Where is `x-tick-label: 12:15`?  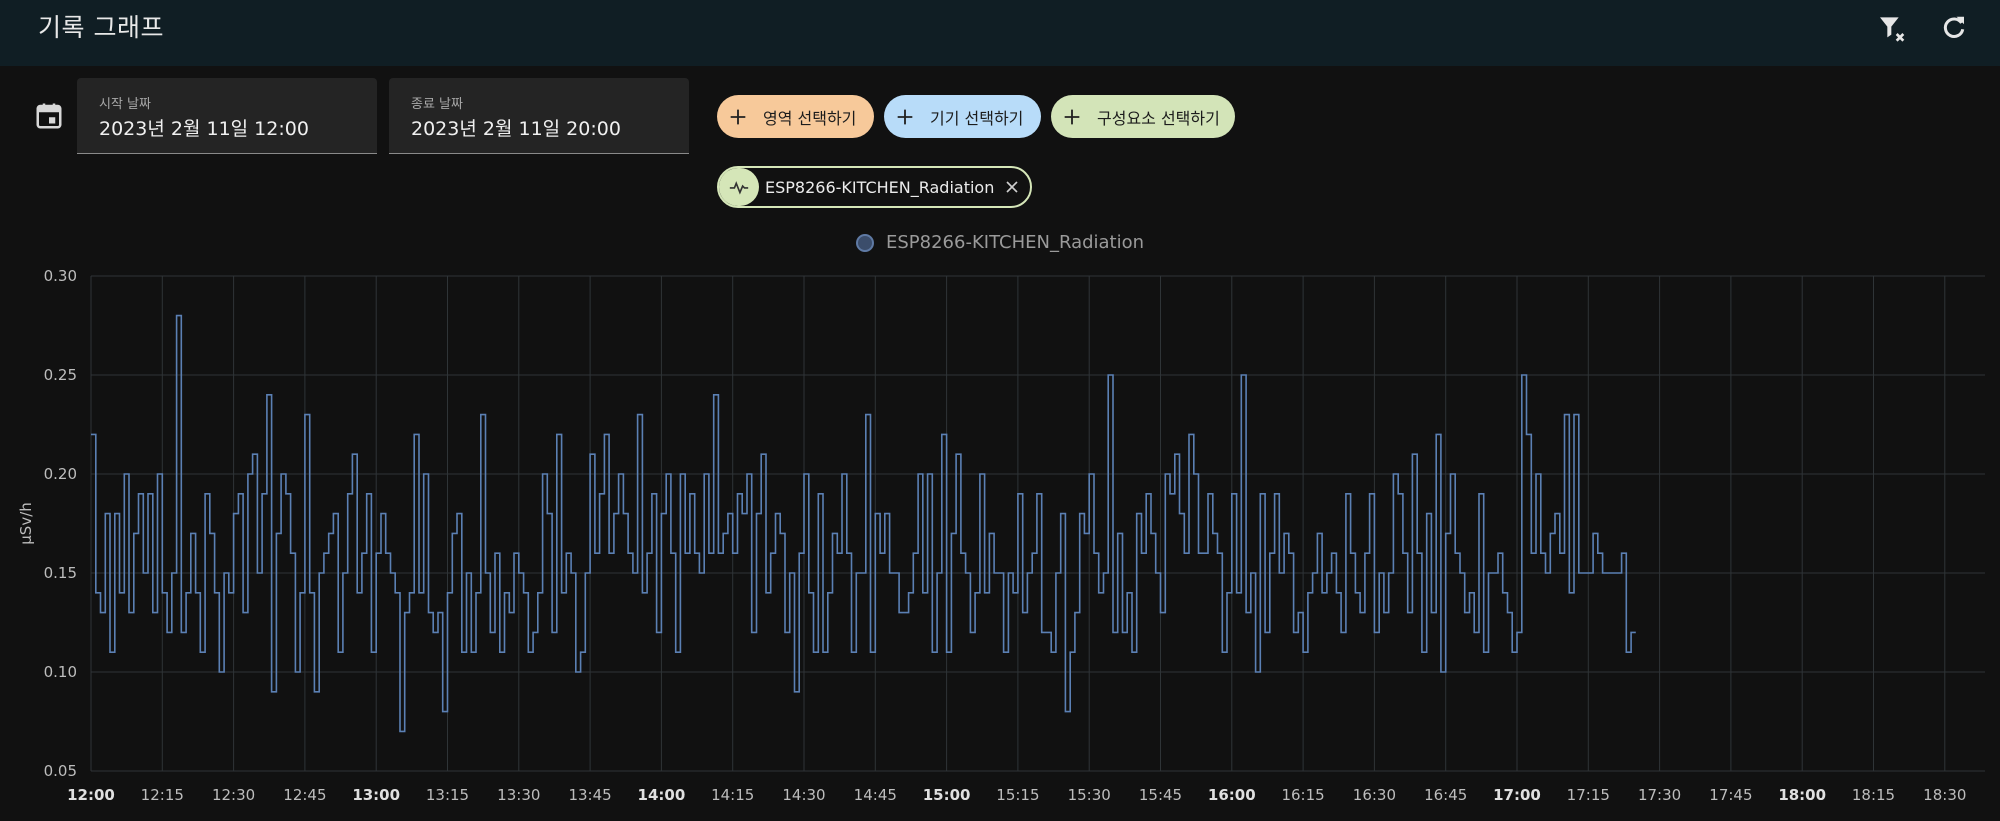 x-tick-label: 12:15 is located at coordinates (162, 795).